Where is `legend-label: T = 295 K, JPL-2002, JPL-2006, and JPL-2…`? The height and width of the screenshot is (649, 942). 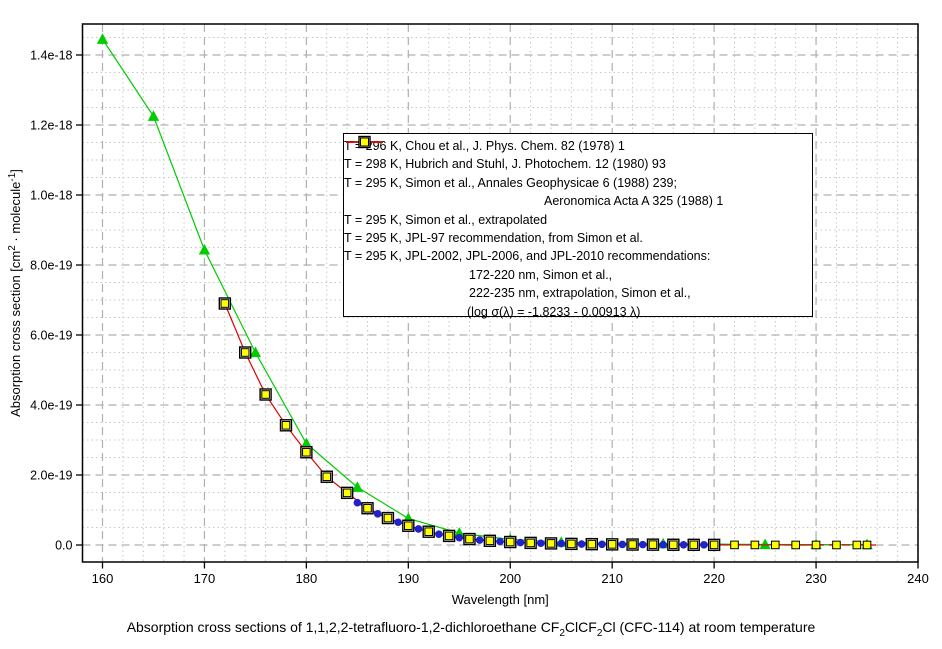 legend-label: T = 295 K, JPL-2002, JPL-2006, and JPL-2… is located at coordinates (527, 256).